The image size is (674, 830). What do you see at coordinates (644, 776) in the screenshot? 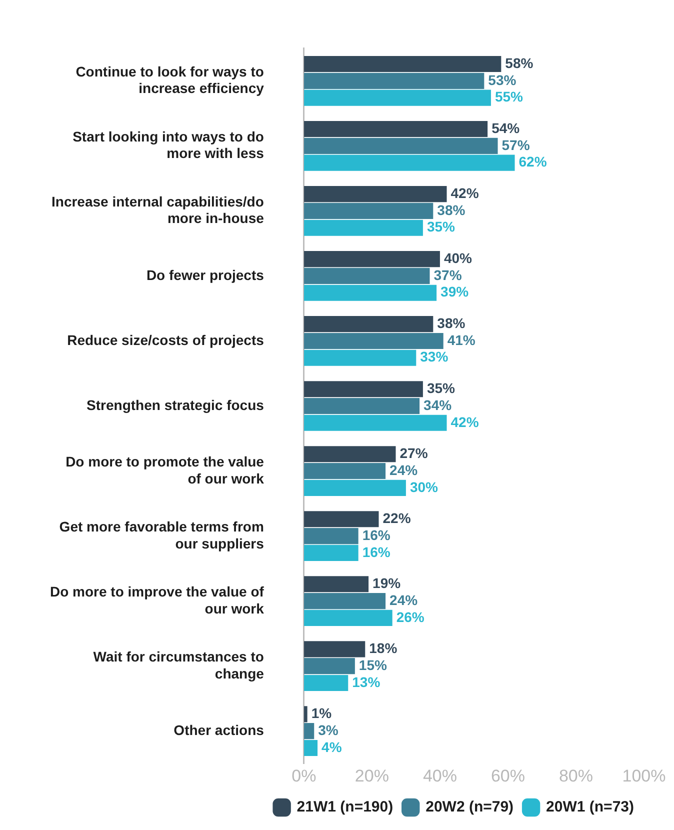
I see `x-tick-label: 100%` at bounding box center [644, 776].